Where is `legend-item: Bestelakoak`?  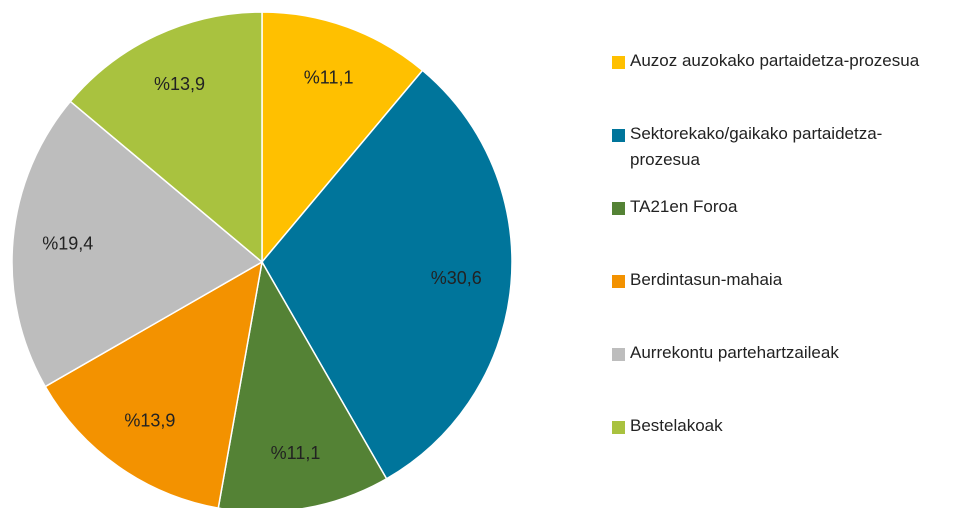 legend-item: Bestelakoak is located at coordinates (782, 453).